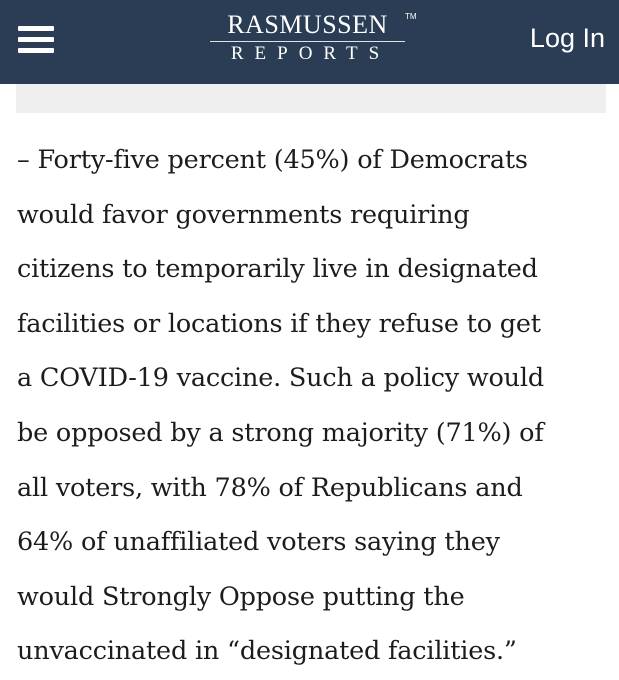 This screenshot has height=680, width=619. I want to click on logo-wordmark-top: RASMUSSEN, so click(307, 24).